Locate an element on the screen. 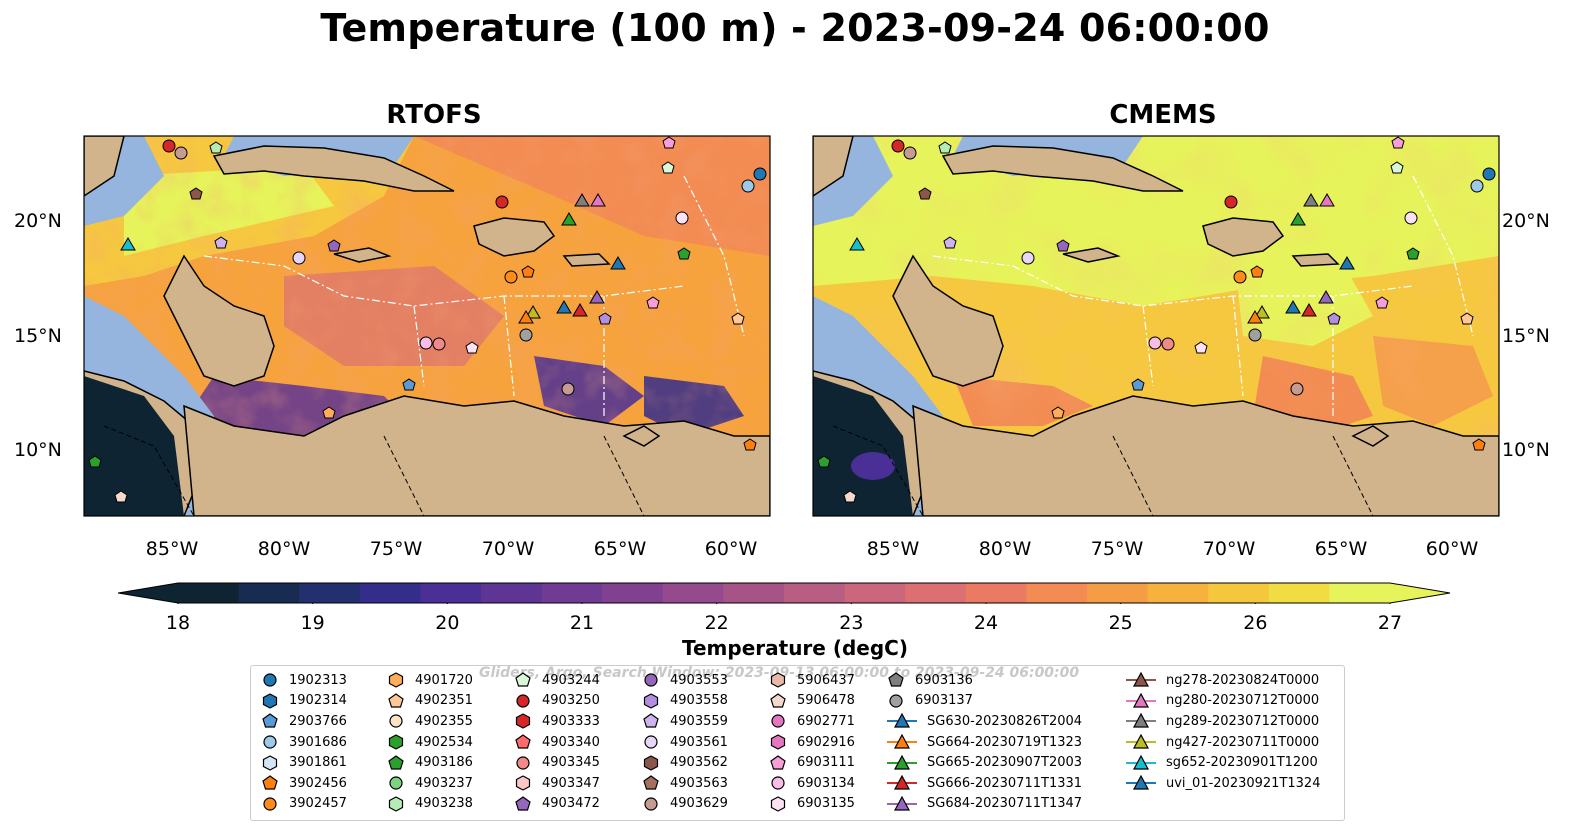  lat-label-10n-right: 10°N is located at coordinates (1526, 450).